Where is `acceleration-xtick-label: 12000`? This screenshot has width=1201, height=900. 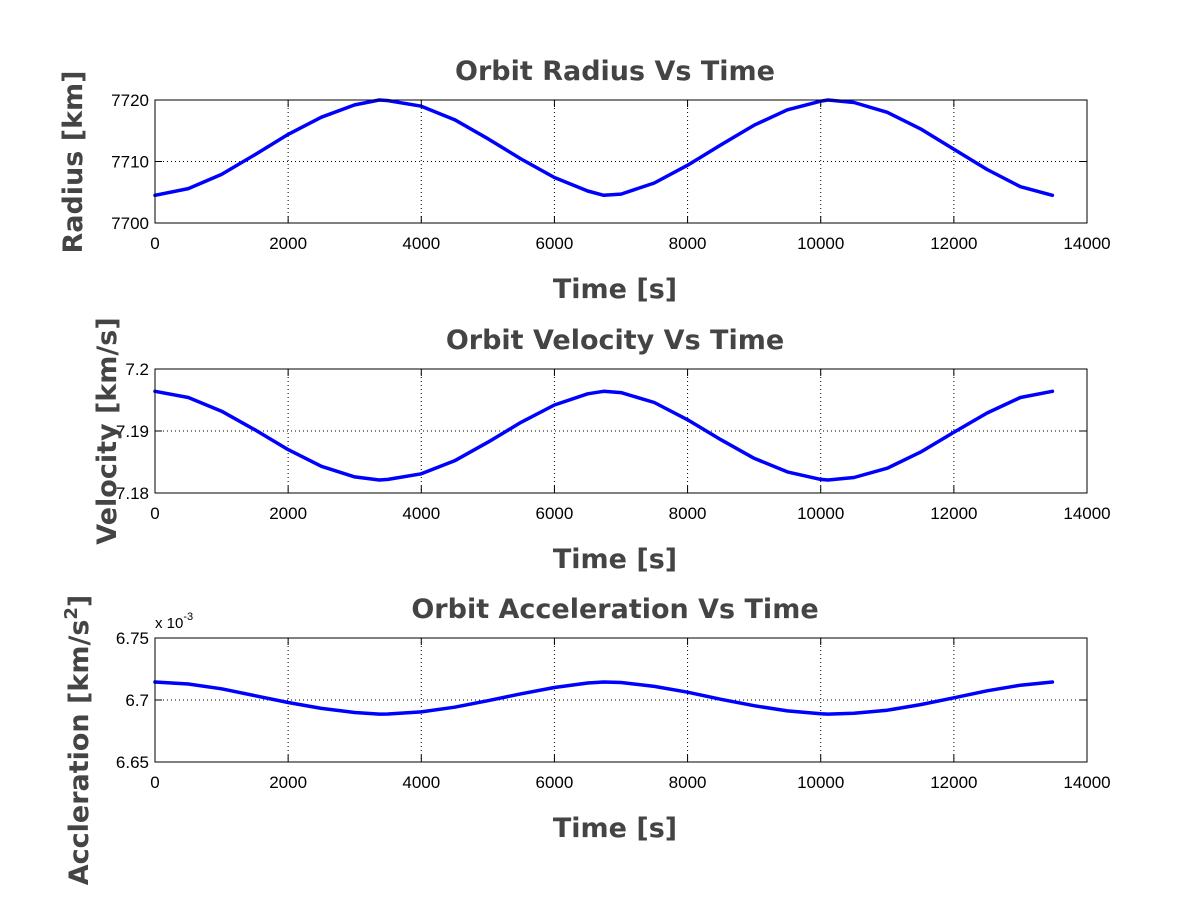
acceleration-xtick-label: 12000 is located at coordinates (953, 782).